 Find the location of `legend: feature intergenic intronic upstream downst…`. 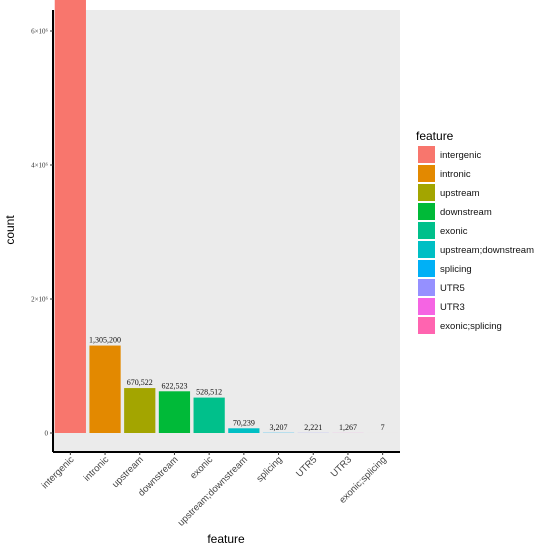

legend: feature intergenic intronic upstream downst… is located at coordinates (475, 231).